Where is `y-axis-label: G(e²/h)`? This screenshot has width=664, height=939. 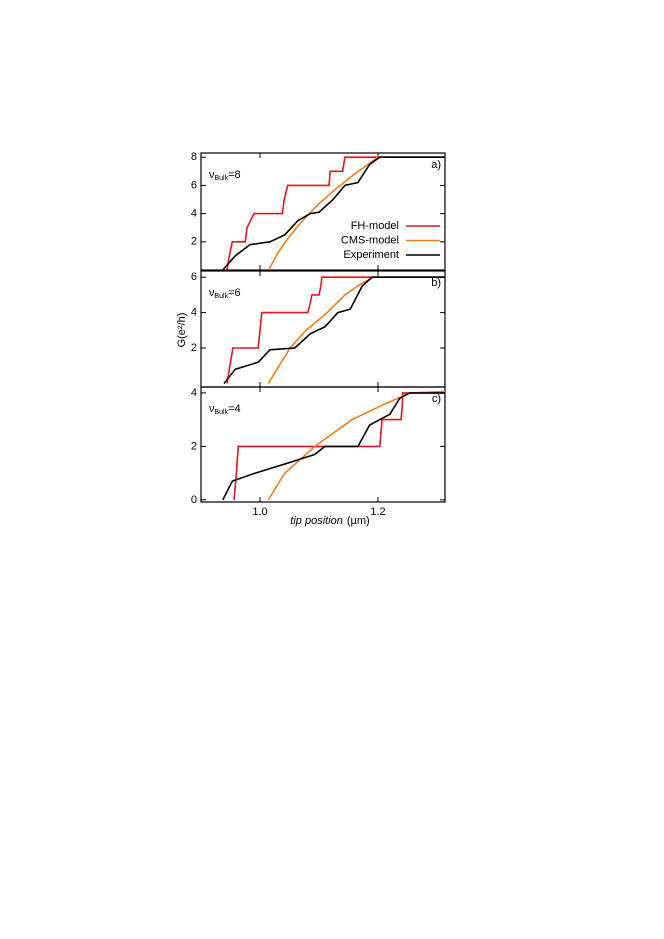 y-axis-label: G(e²/h) is located at coordinates (182, 330).